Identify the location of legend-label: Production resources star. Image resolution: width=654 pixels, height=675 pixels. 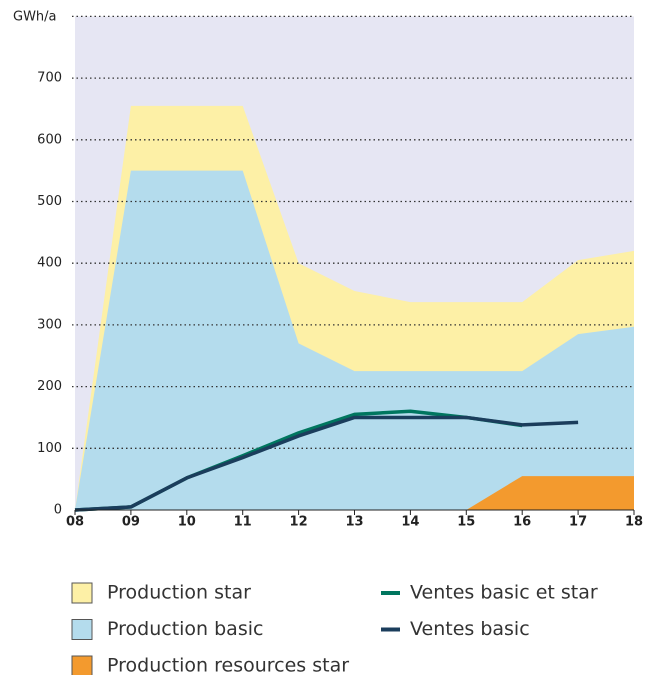
(228, 665).